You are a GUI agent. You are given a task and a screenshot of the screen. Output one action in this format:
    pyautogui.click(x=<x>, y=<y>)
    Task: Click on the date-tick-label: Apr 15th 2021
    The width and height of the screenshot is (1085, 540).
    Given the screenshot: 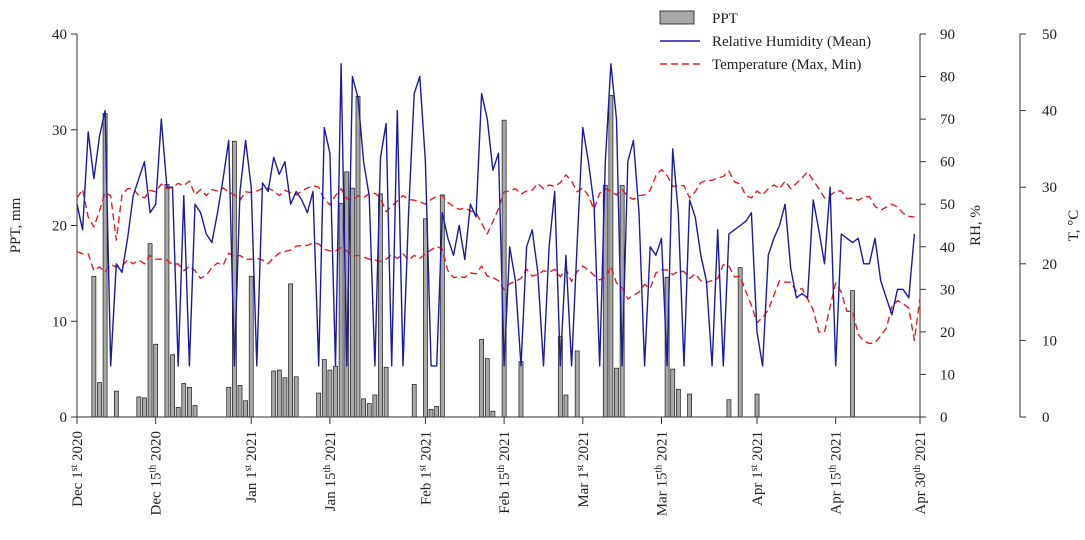 What is the action you would take?
    pyautogui.click(x=836, y=473)
    